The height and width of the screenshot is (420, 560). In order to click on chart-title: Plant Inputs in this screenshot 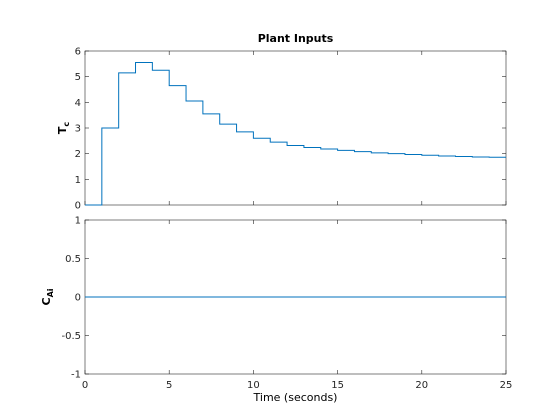, I will do `click(296, 38)`.